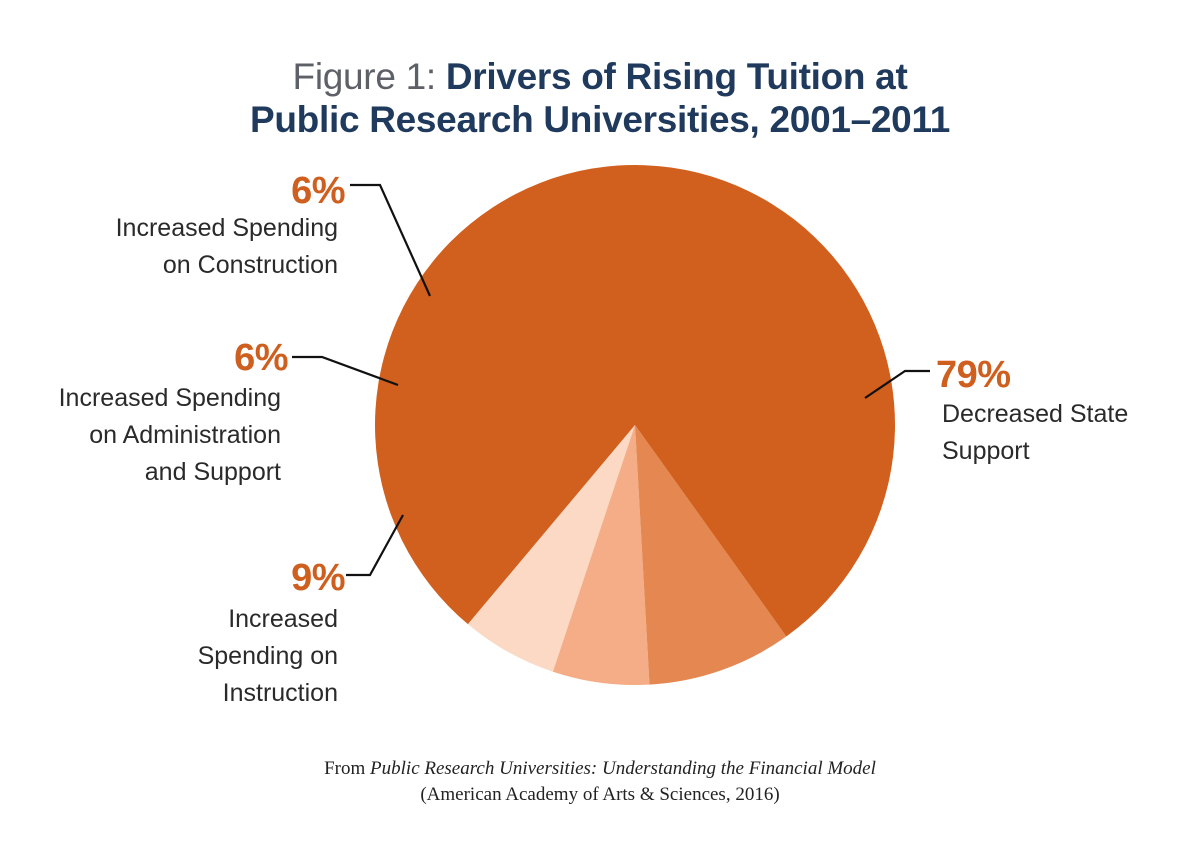 The image size is (1200, 857). I want to click on slice-state-support-label: Decreased State Support, so click(1035, 432).